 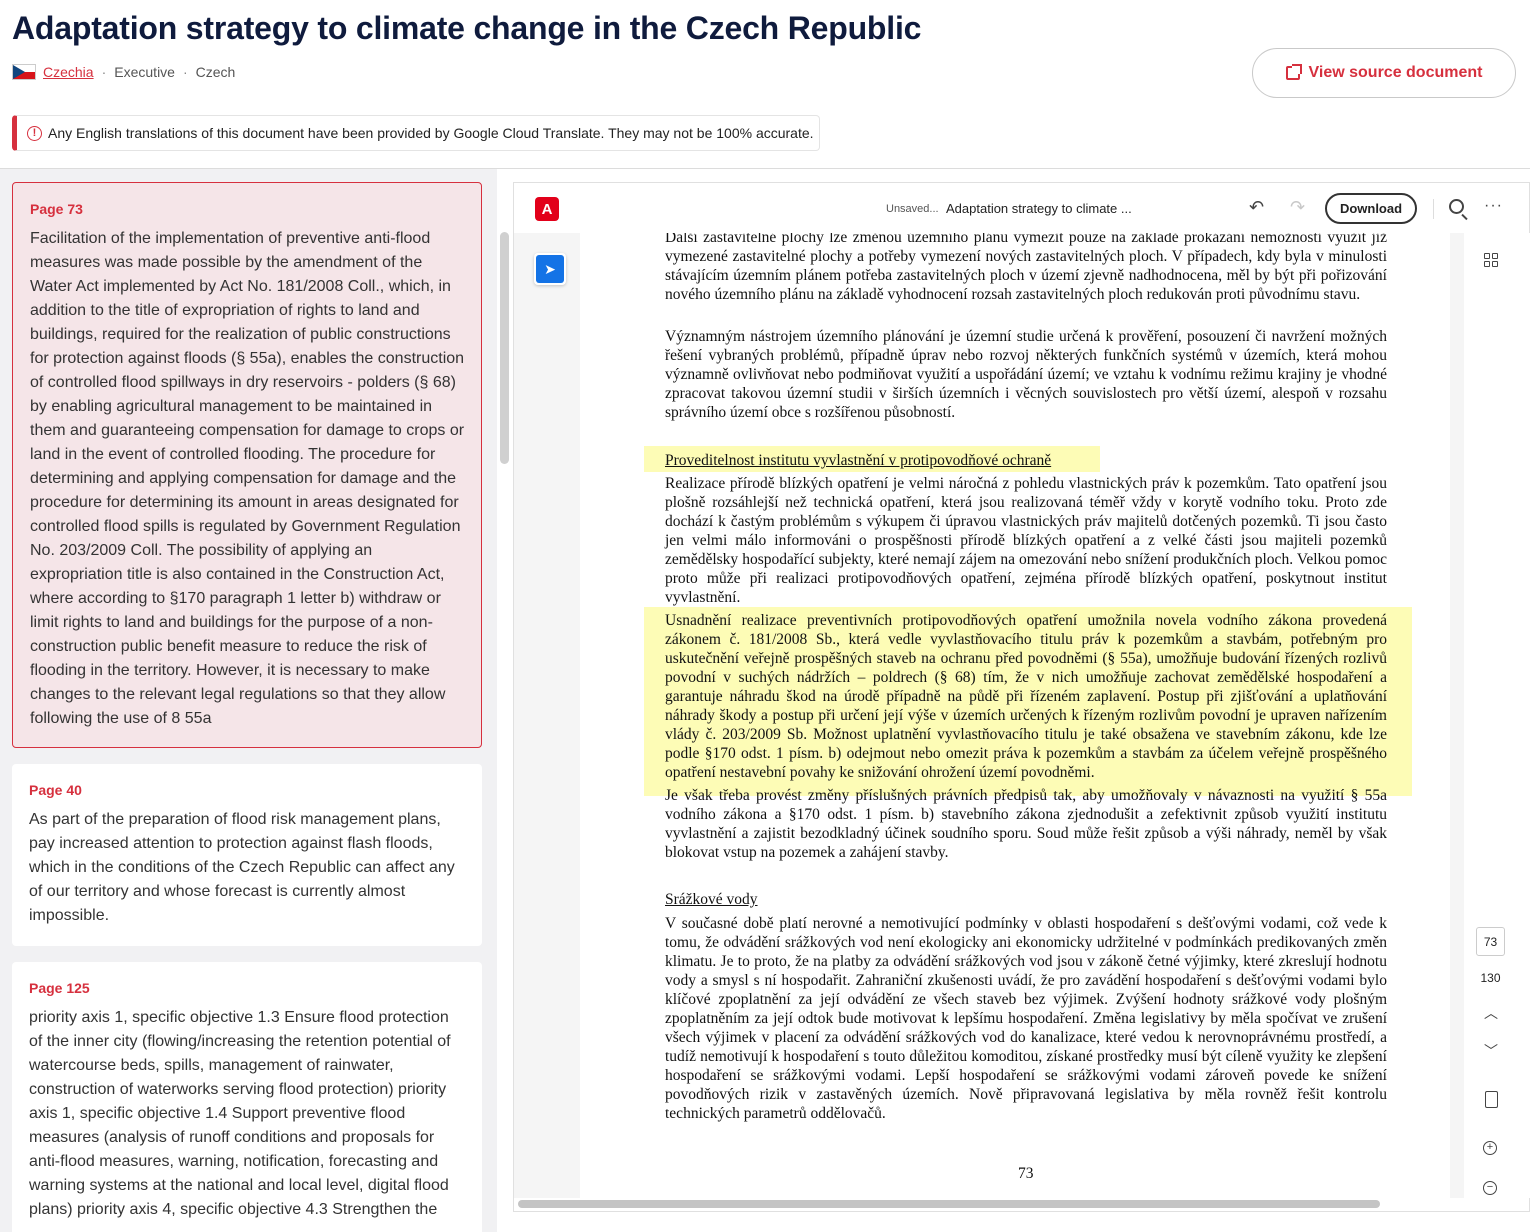 What do you see at coordinates (1456, 206) in the screenshot?
I see `search-icon` at bounding box center [1456, 206].